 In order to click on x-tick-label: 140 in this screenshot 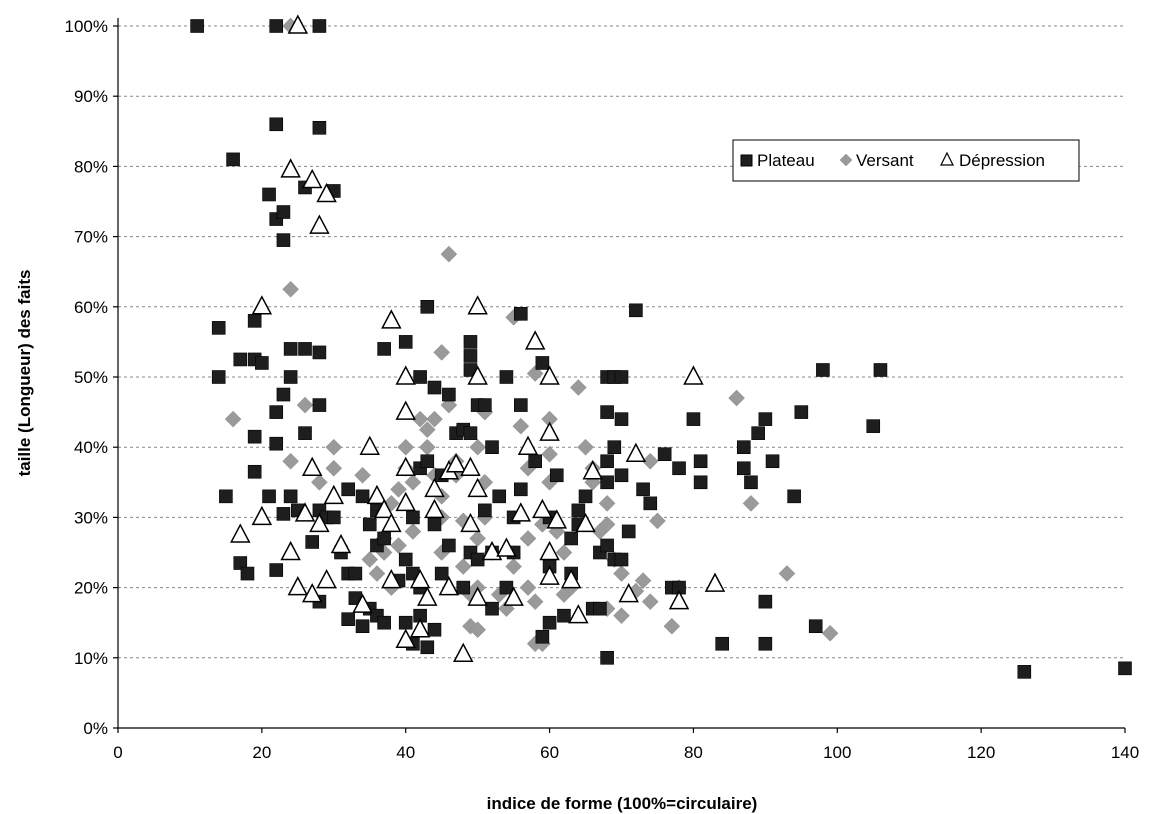, I will do `click(1125, 752)`.